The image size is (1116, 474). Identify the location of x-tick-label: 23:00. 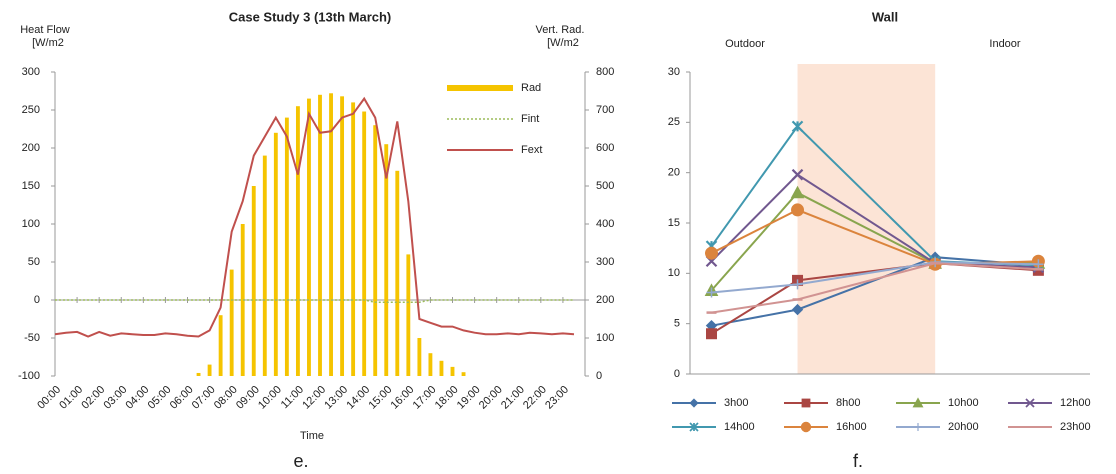
(557, 398).